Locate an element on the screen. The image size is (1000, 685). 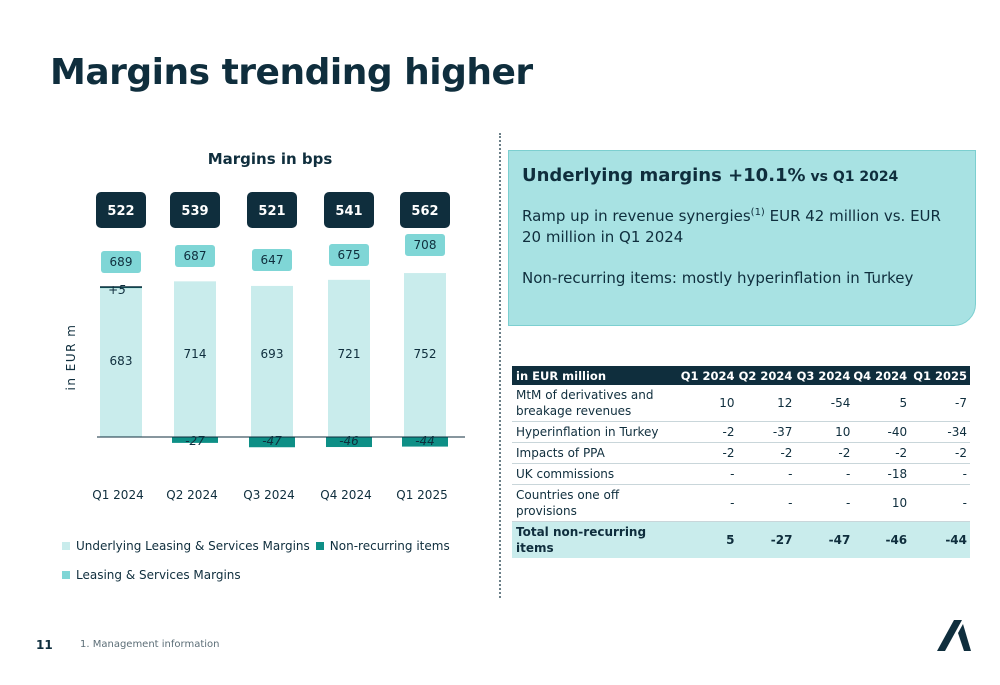
bar-total-label: 687 is located at coordinates (195, 256).